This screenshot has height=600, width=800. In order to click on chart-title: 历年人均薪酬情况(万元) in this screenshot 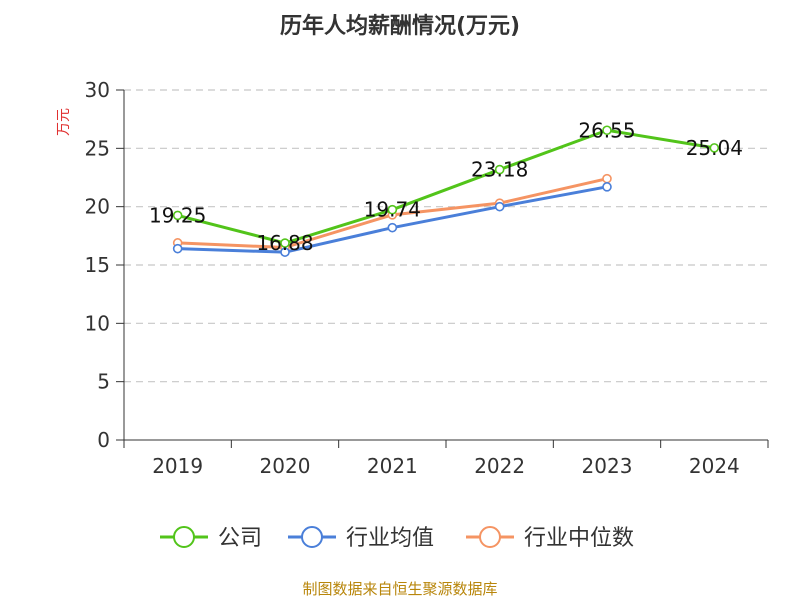, I will do `click(400, 26)`.